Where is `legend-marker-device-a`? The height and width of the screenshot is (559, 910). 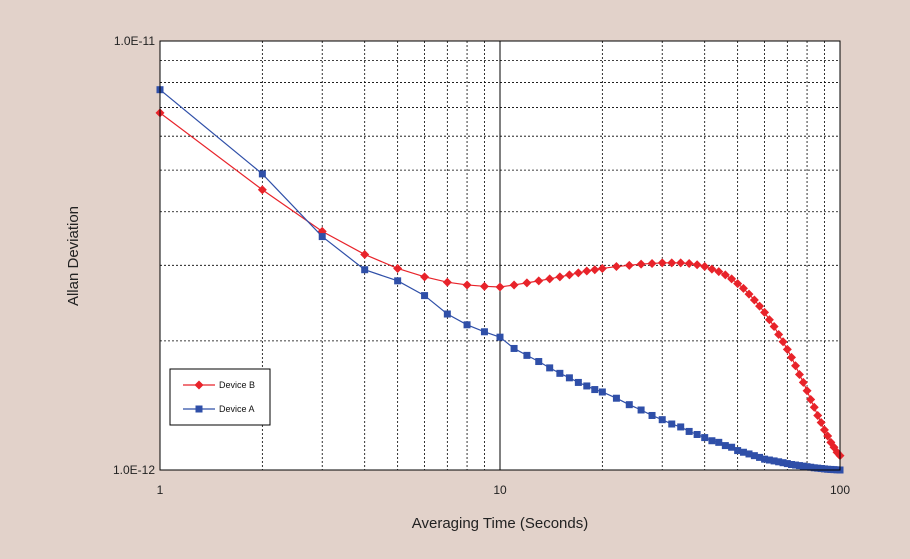
legend-marker-device-a is located at coordinates (199, 409).